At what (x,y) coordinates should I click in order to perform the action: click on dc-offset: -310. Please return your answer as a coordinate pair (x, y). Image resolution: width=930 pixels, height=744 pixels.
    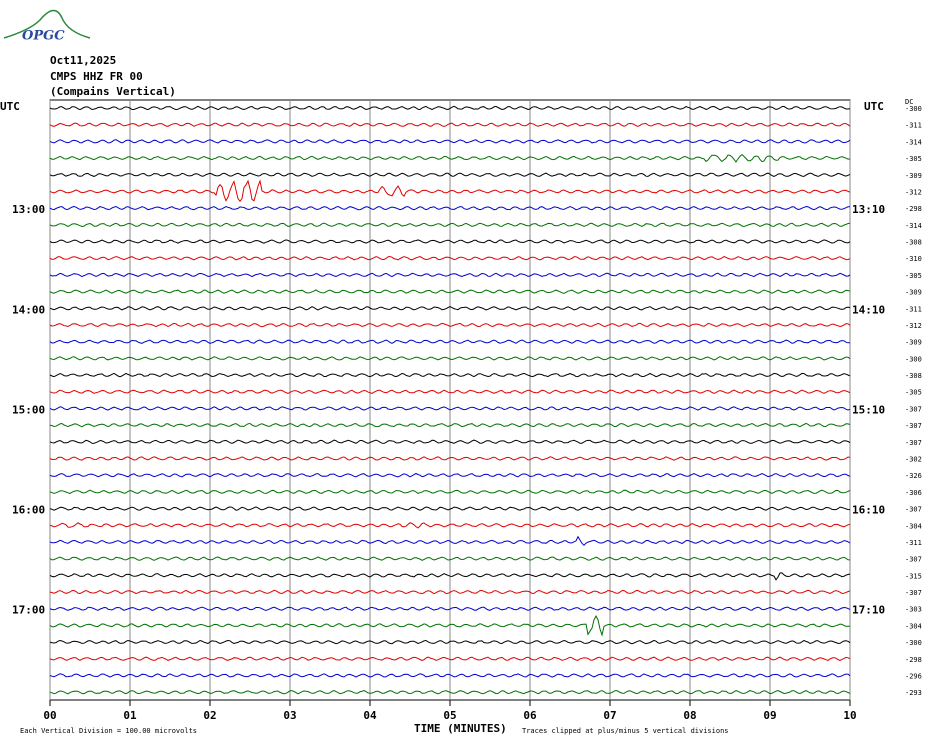
    Looking at the image, I should click on (913, 259).